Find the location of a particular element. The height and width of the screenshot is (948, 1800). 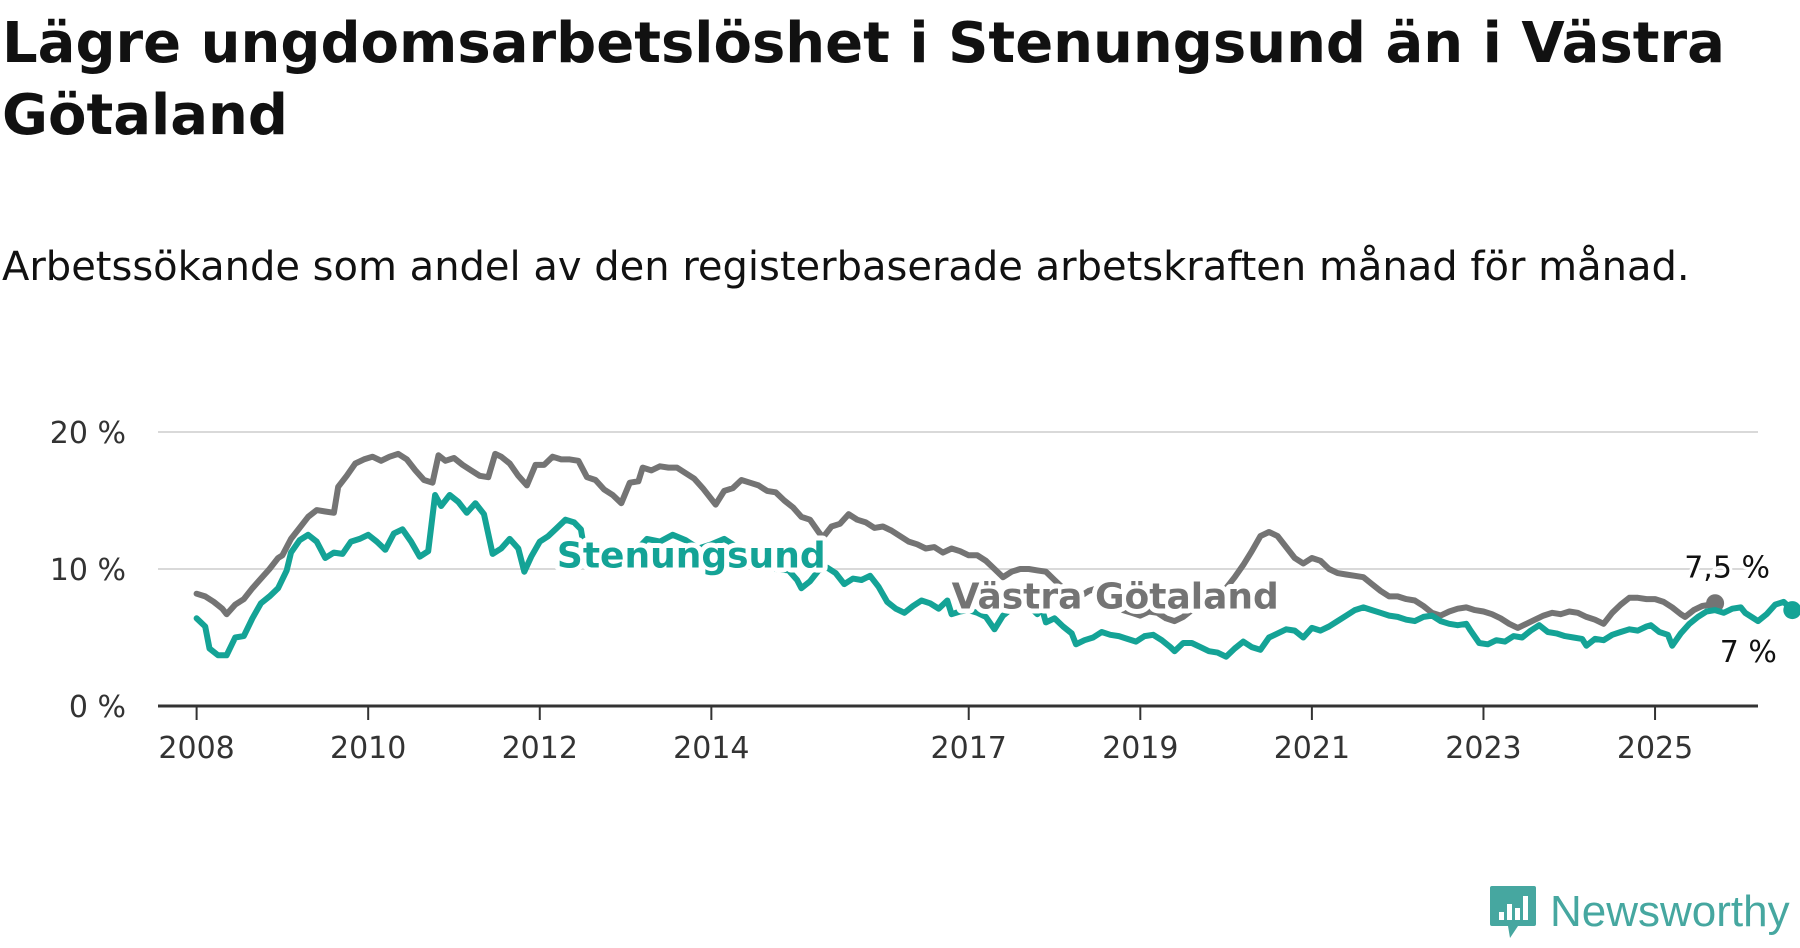

x-tick-label: 2023 is located at coordinates (1483, 748).